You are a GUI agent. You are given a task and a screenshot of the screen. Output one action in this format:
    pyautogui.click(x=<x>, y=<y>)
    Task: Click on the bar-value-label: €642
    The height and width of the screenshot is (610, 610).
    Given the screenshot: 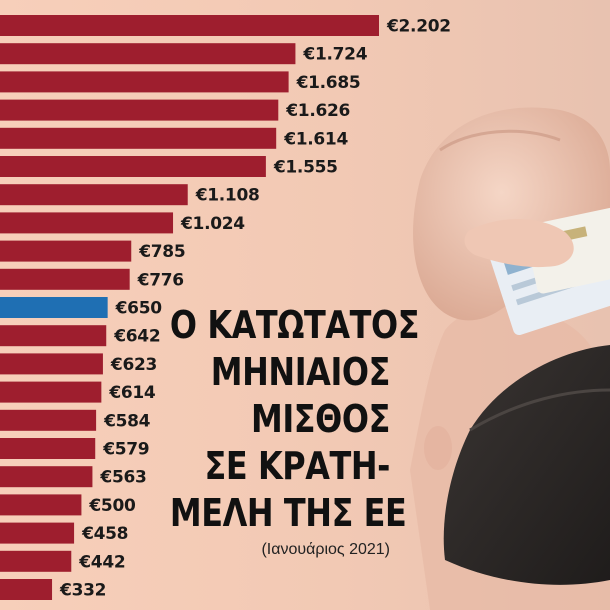 What is the action you would take?
    pyautogui.click(x=136, y=337)
    